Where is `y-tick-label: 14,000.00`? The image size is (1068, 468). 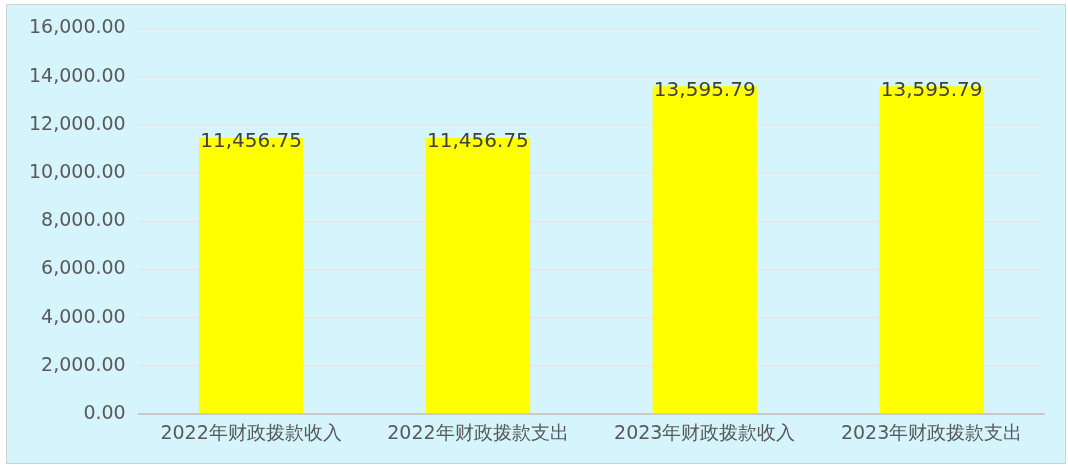
y-tick-label: 14,000.00 is located at coordinates (77, 74).